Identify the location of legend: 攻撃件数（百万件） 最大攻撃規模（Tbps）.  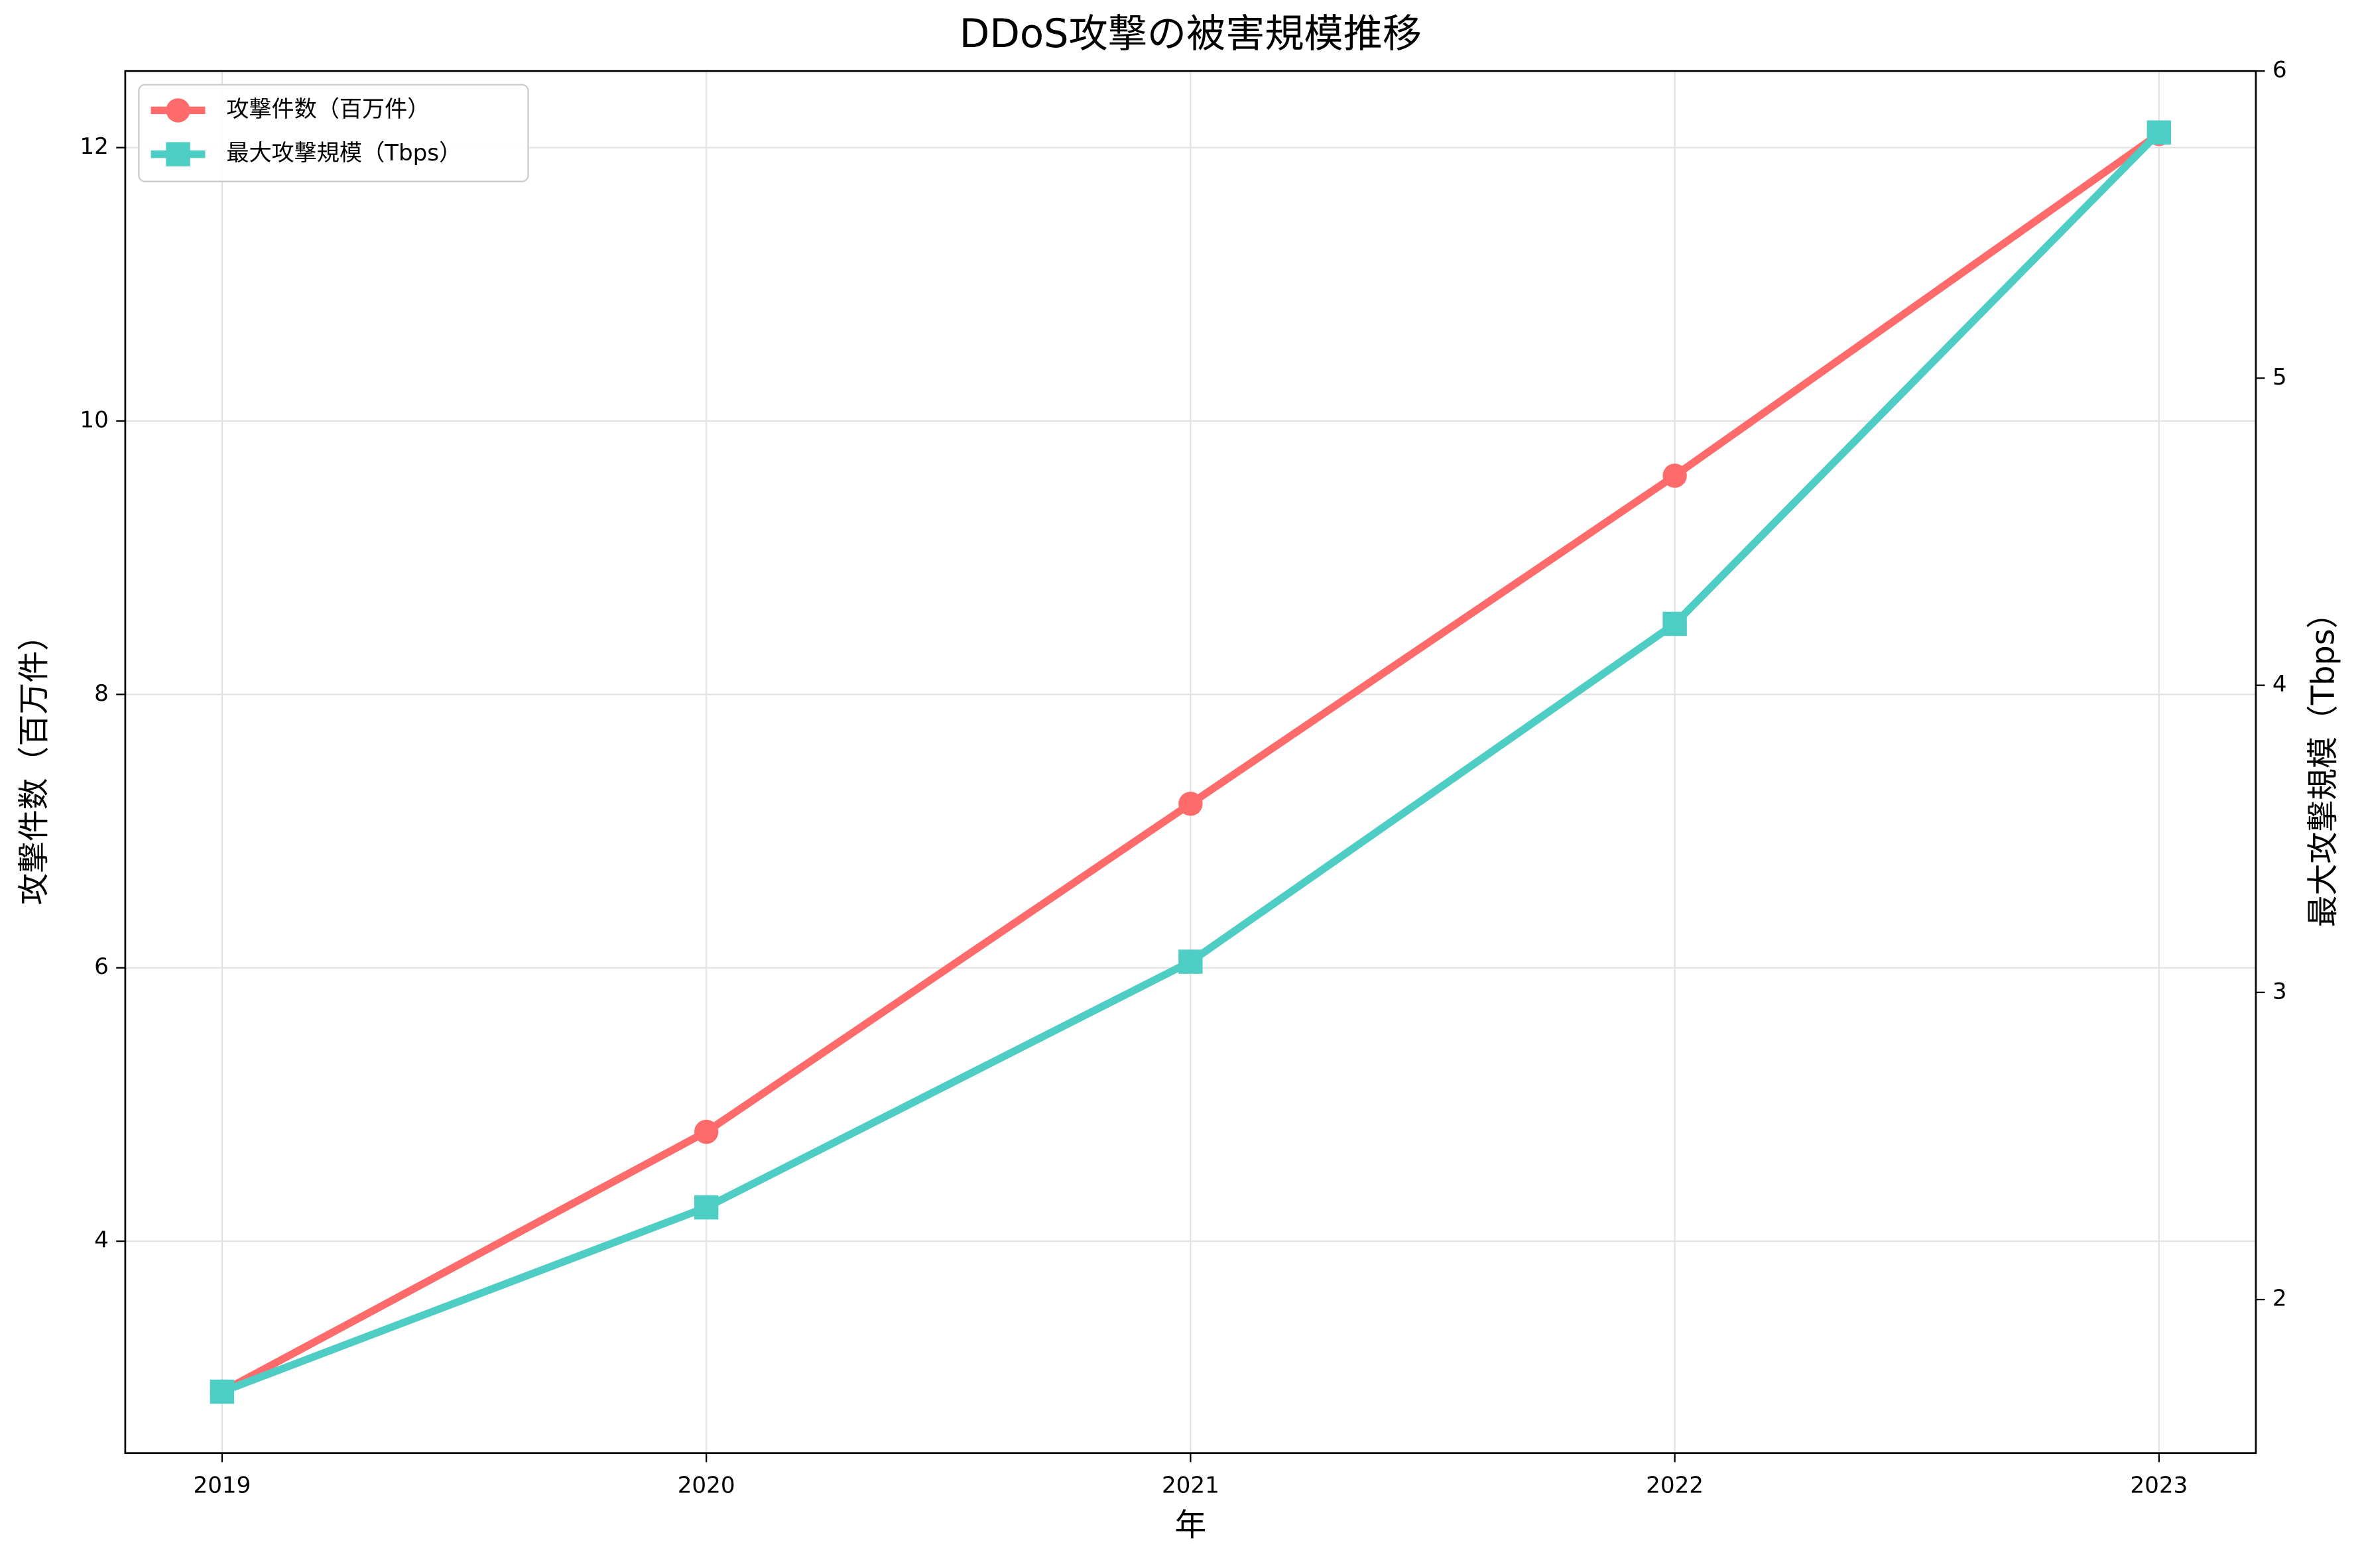
(333, 133).